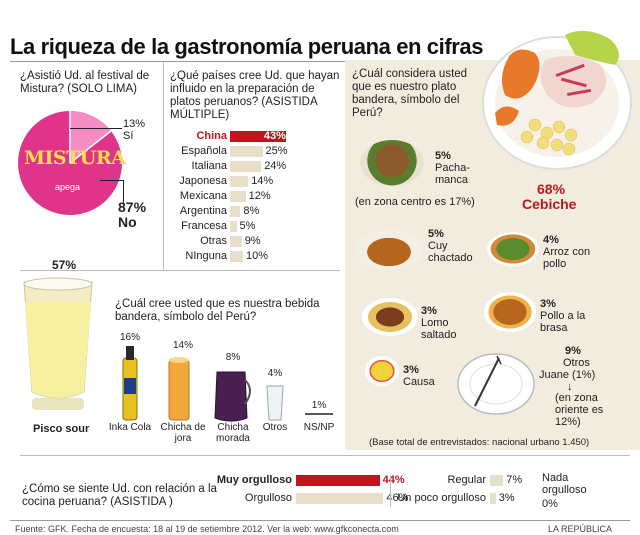 The width and height of the screenshot is (640, 535). Describe the element at coordinates (452, 174) in the screenshot. I see `pachamanca-label: Pacha-manca` at that location.